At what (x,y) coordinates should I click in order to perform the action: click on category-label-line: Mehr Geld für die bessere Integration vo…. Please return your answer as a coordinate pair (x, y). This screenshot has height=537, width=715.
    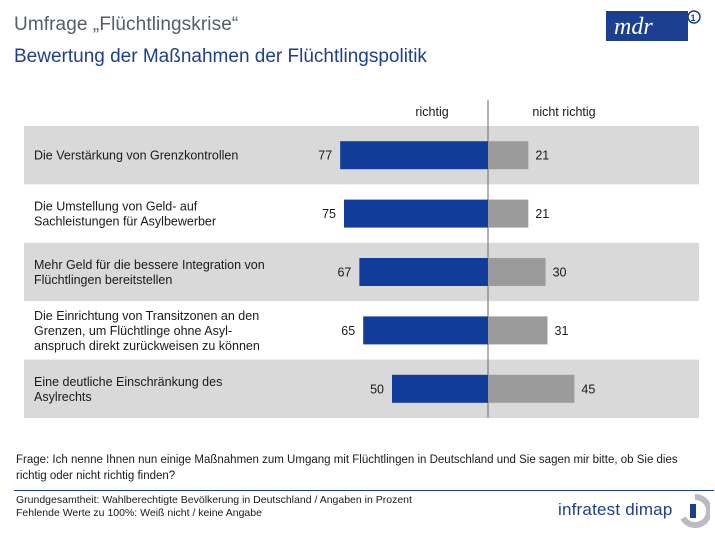
    Looking at the image, I should click on (149, 265).